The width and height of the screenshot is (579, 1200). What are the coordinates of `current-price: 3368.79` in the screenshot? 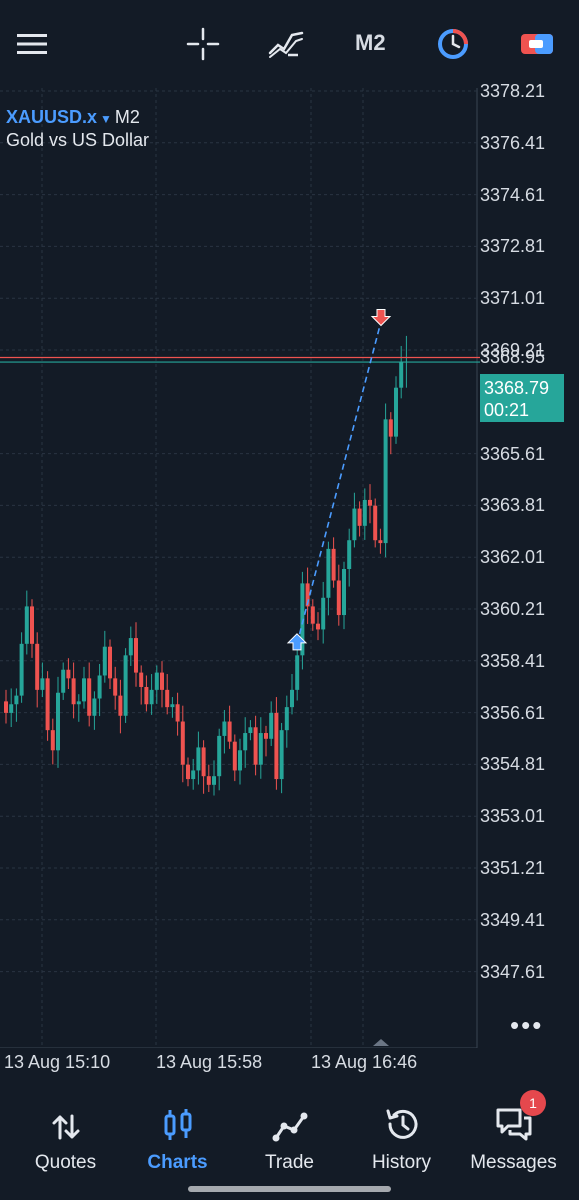 It's located at (517, 388).